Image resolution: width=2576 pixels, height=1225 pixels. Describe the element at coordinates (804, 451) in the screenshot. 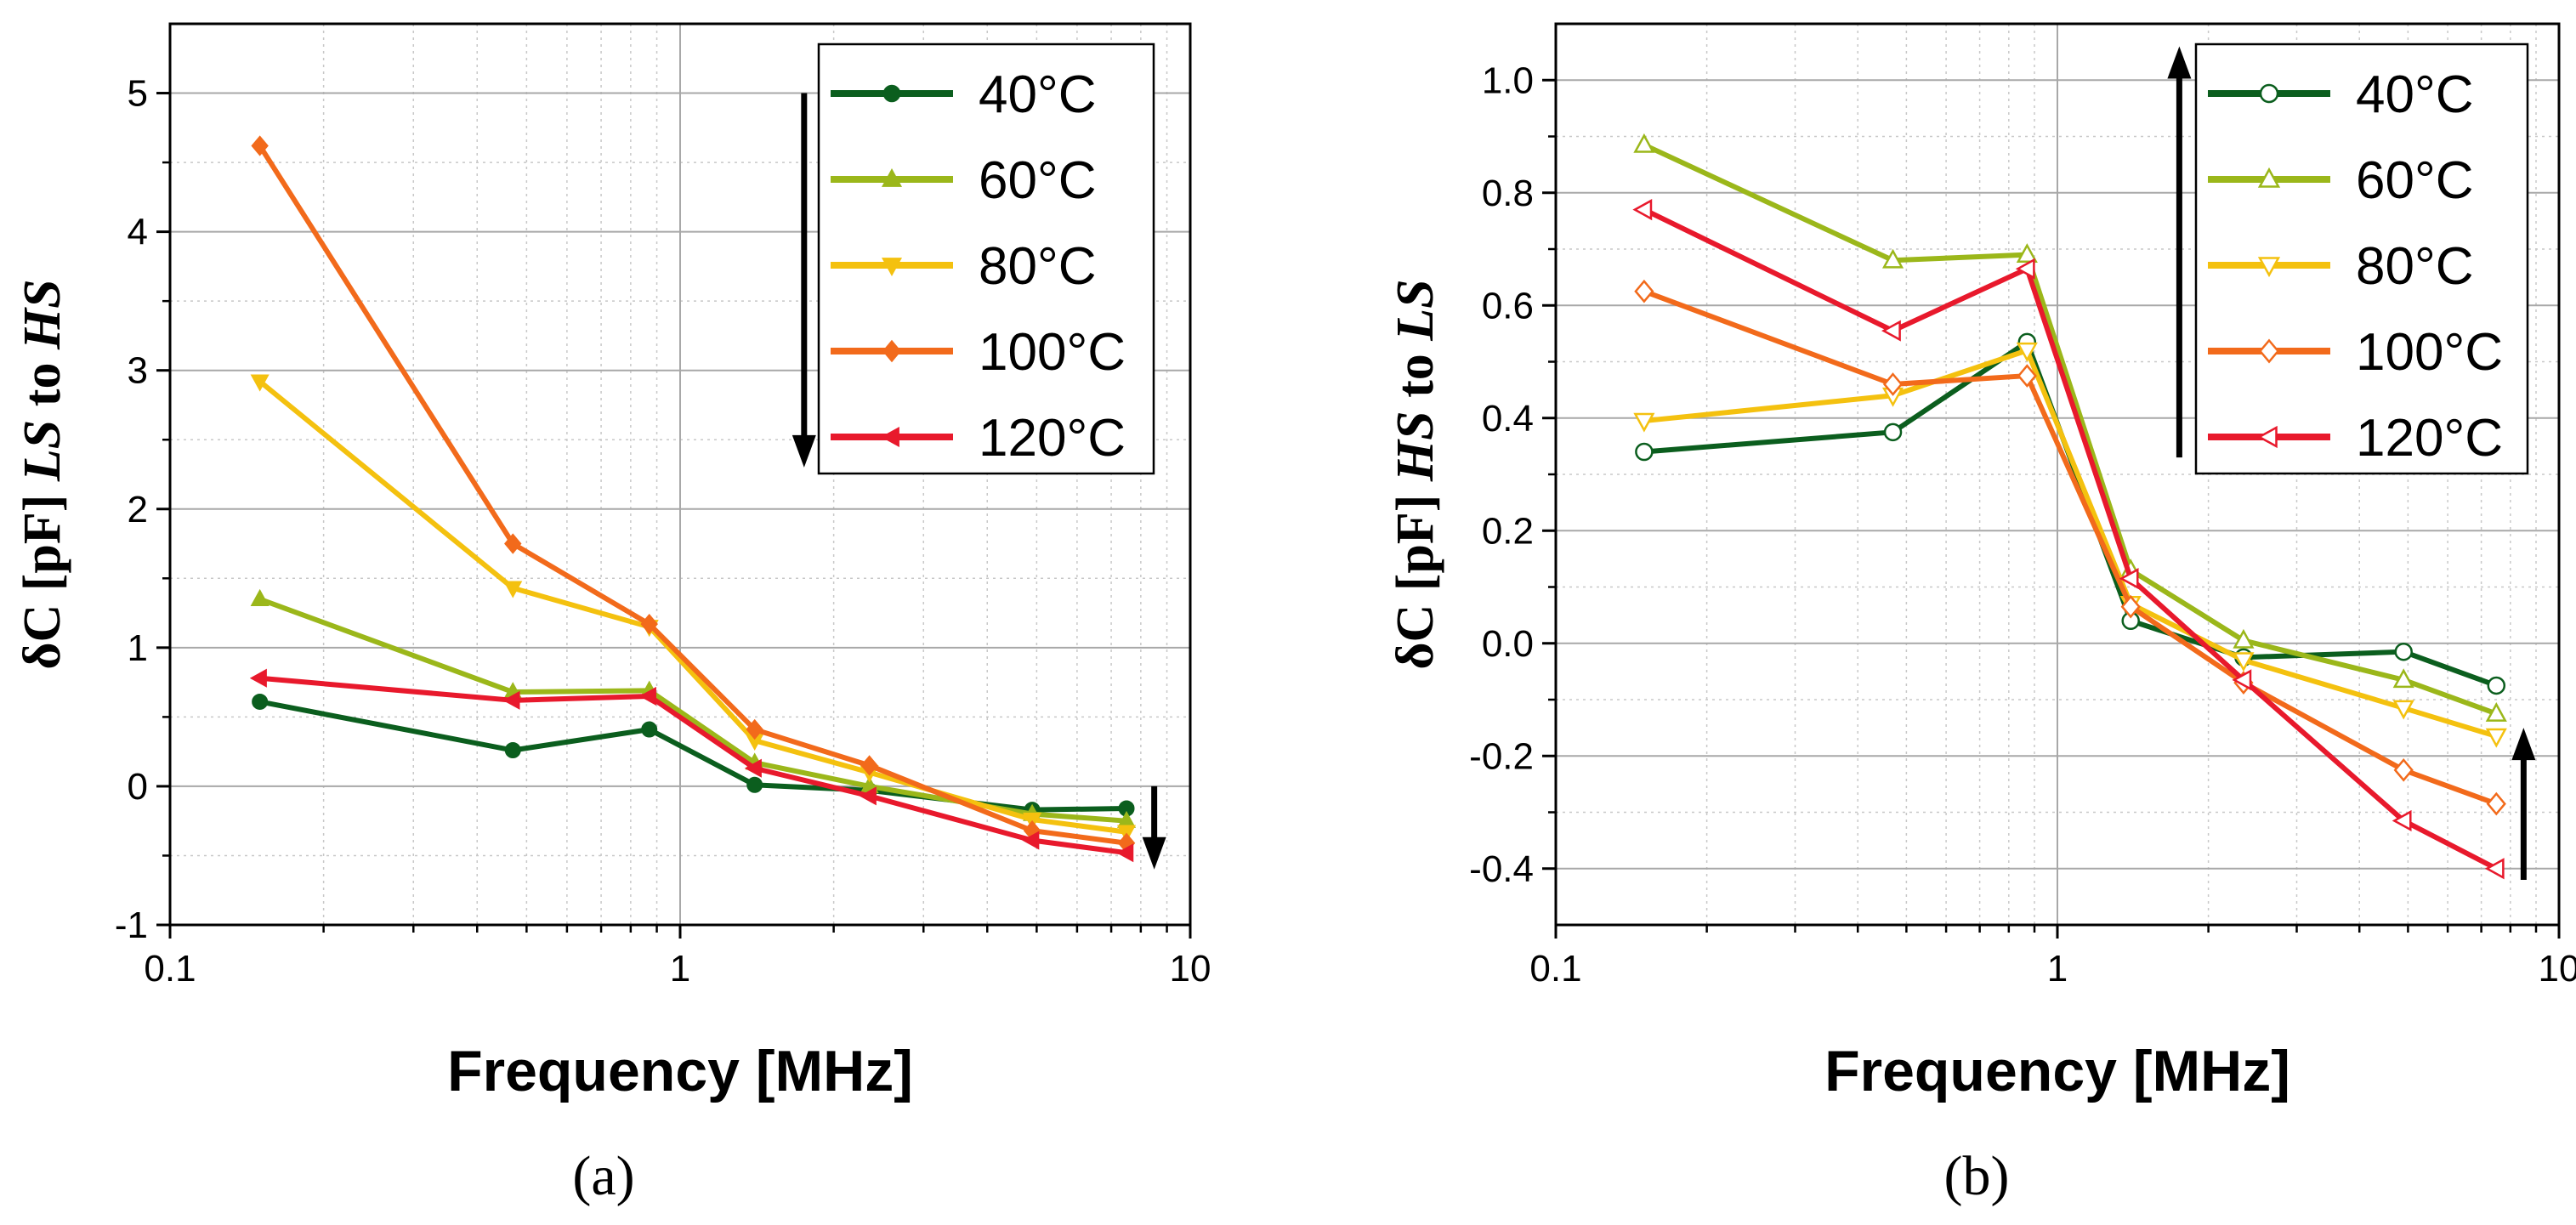

I see `arrow-down-0-head` at that location.